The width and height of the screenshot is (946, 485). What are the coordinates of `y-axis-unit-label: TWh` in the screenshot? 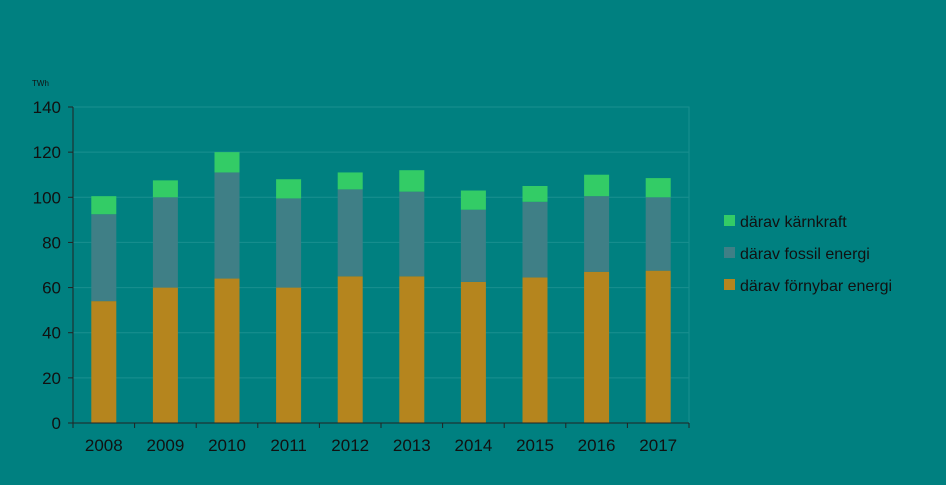 It's located at (40, 83).